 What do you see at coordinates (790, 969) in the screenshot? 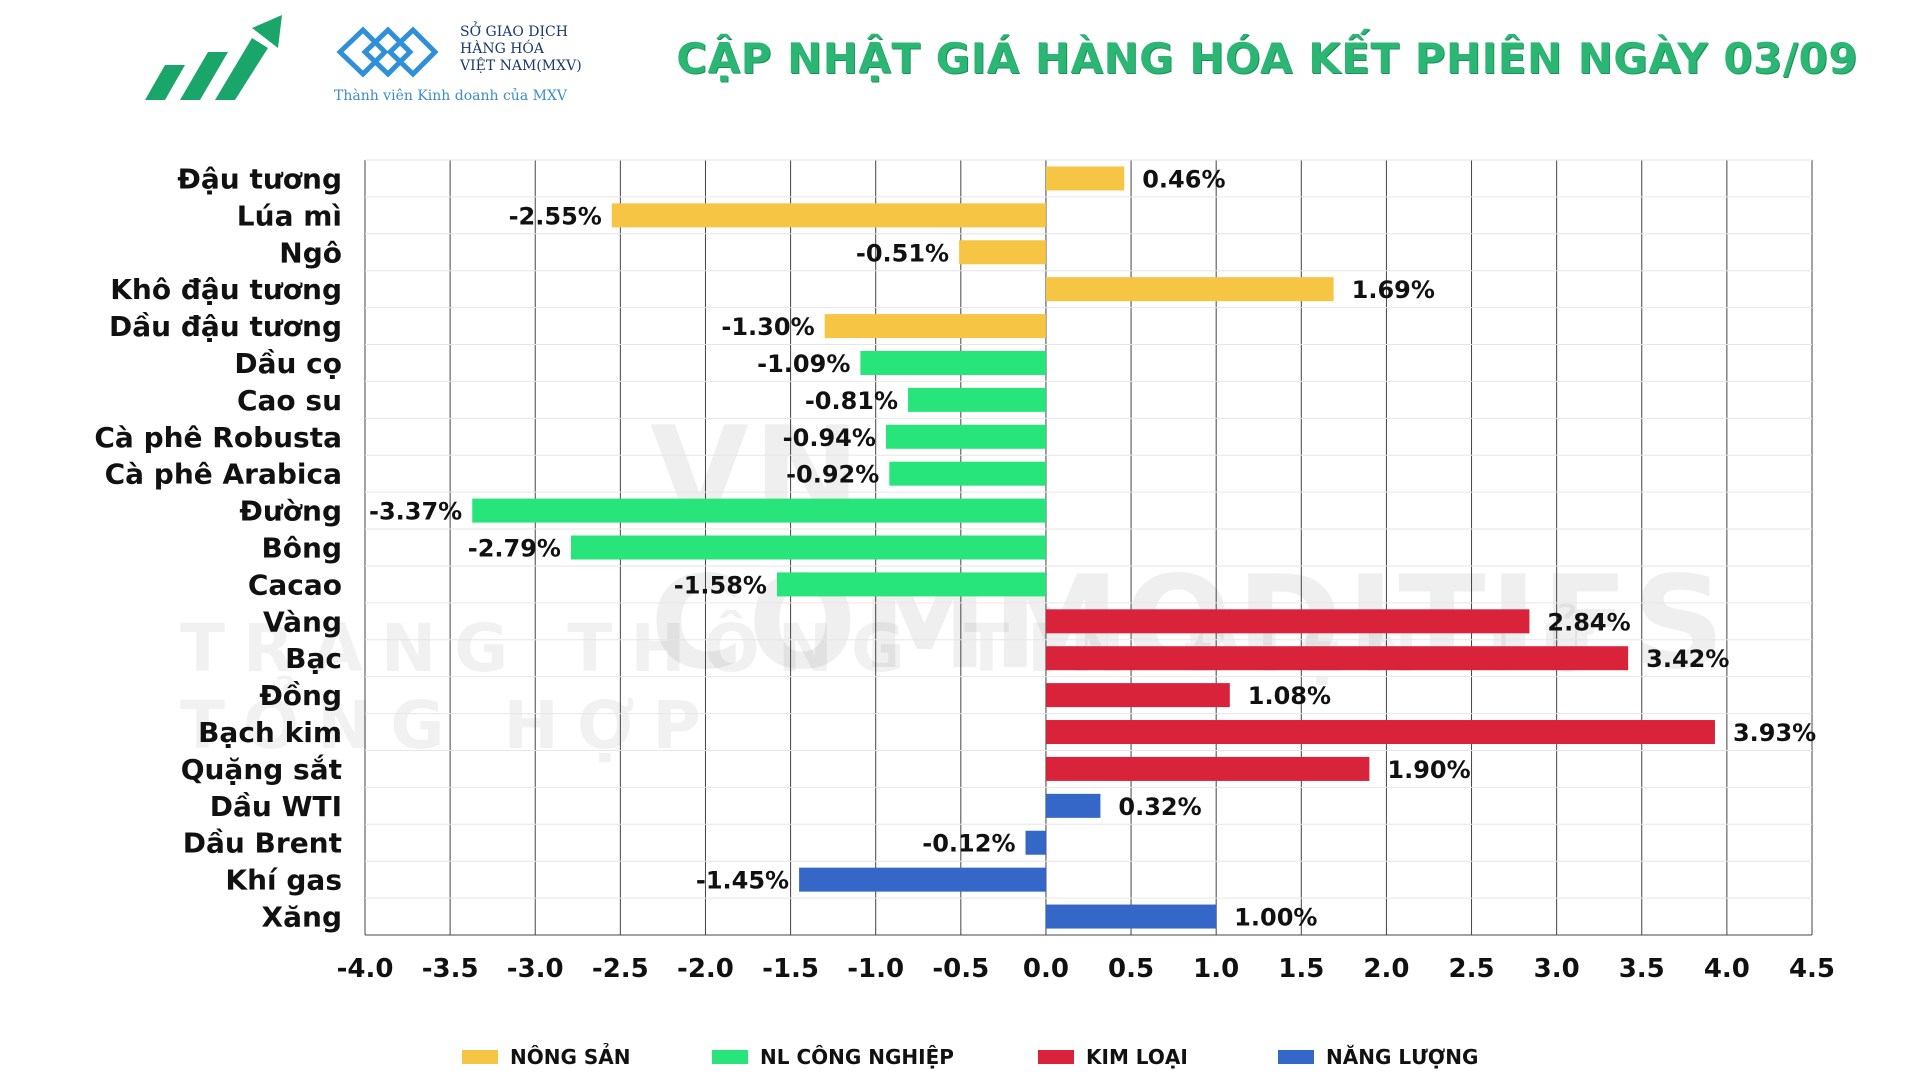
I see `x-tick-label: -1.5` at bounding box center [790, 969].